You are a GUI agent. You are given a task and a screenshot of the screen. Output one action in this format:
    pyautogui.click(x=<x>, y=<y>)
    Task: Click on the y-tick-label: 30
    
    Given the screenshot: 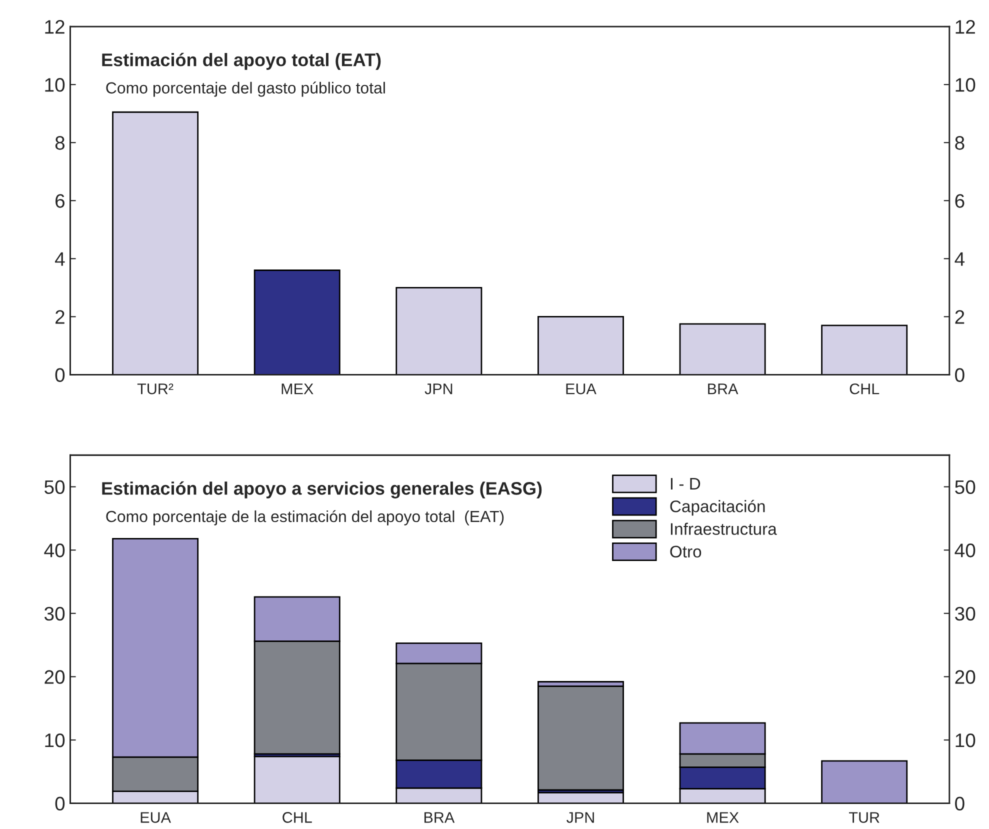 What is the action you would take?
    pyautogui.click(x=54, y=613)
    